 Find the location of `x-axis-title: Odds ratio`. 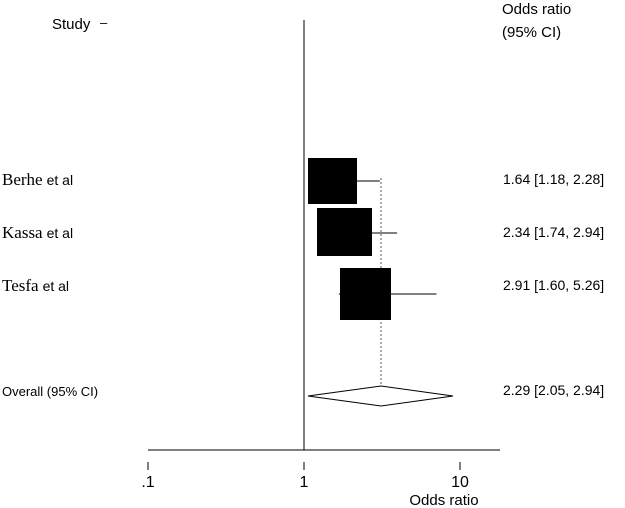

x-axis-title: Odds ratio is located at coordinates (443, 500).